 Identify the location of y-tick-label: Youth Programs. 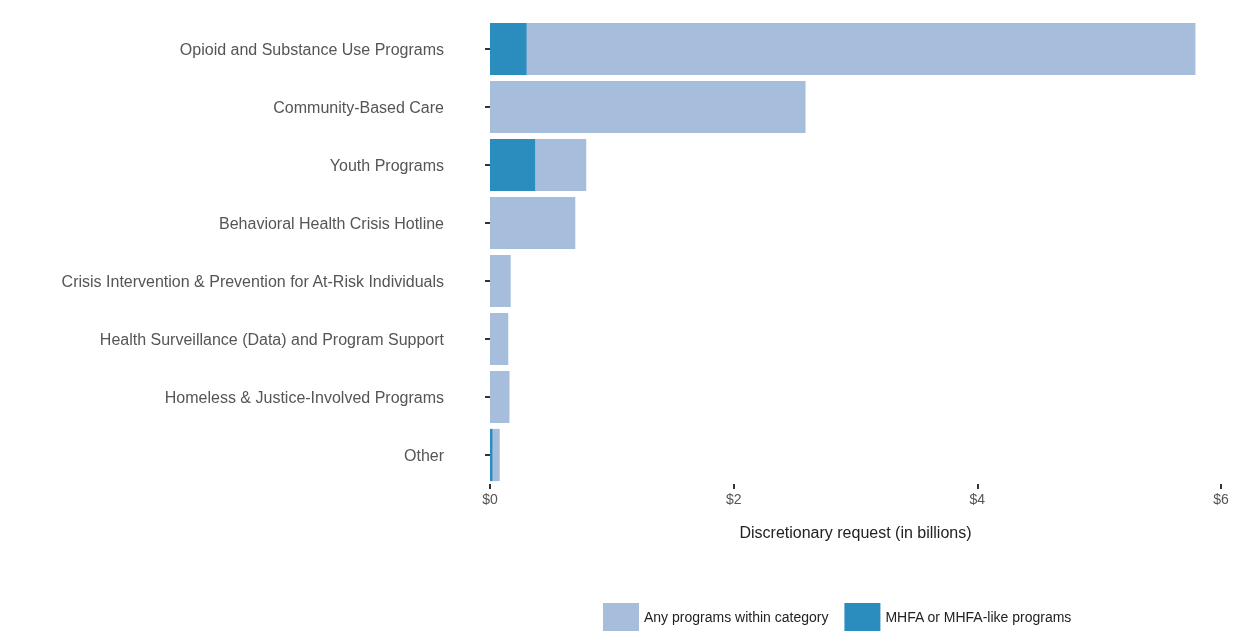
(386, 165).